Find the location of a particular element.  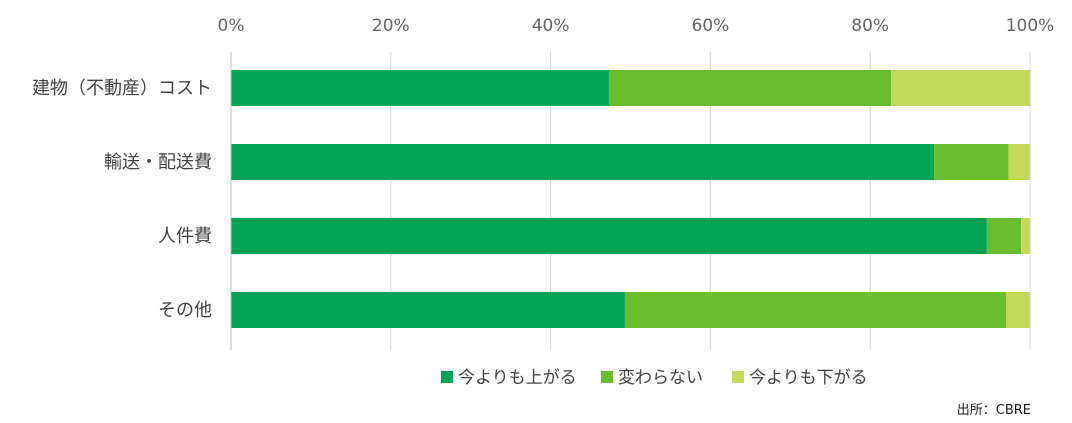

x-tick-label: 100% is located at coordinates (1030, 26).